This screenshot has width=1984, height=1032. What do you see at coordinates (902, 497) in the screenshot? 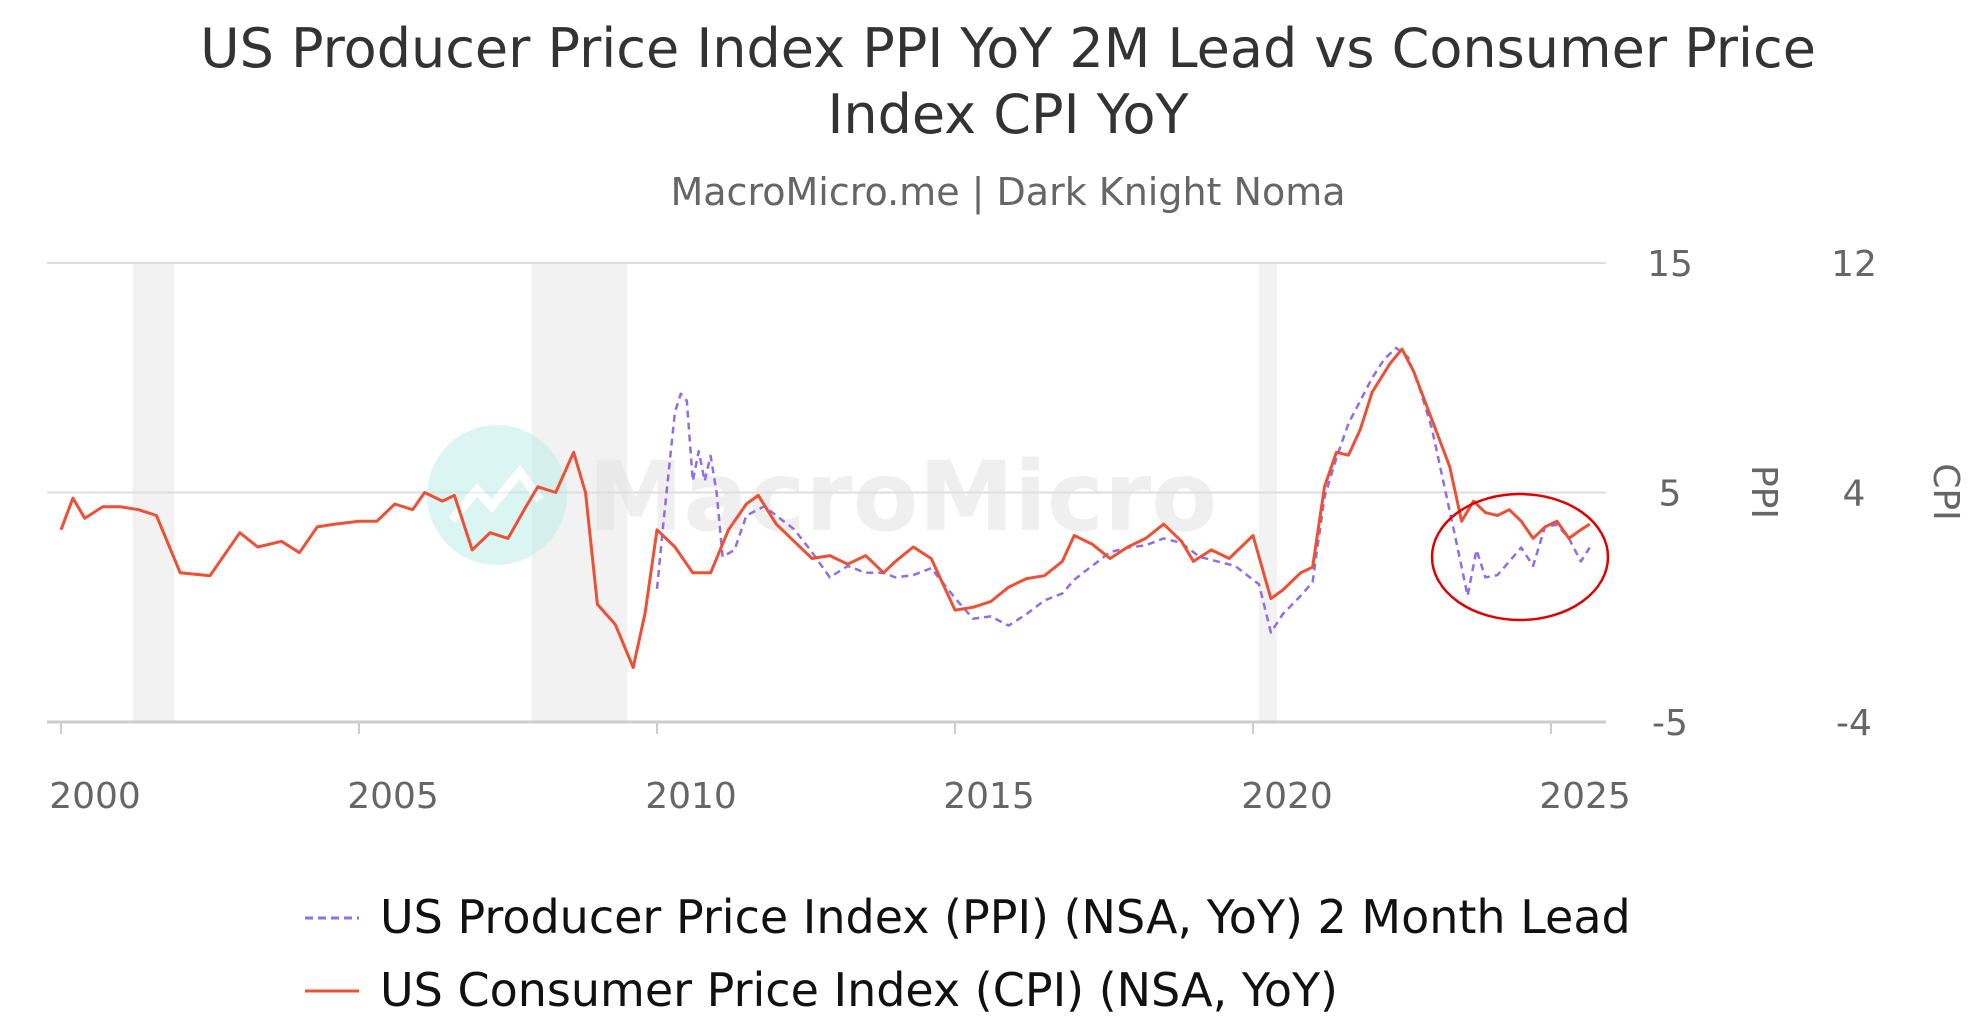
I see `watermark-text: MacroMicro` at bounding box center [902, 497].